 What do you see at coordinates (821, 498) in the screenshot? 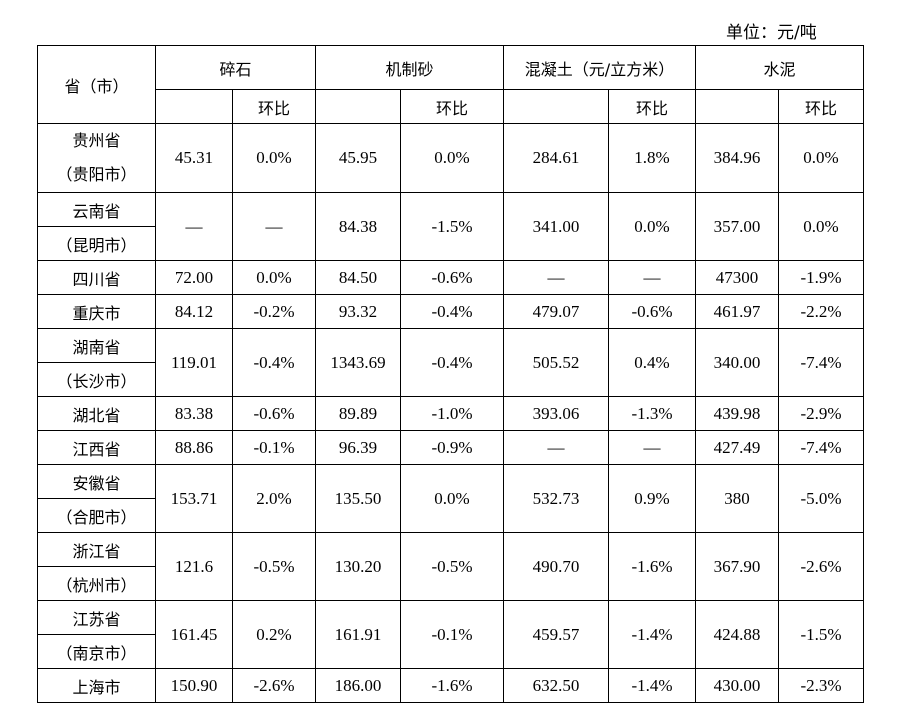
I see `mom-change-cell: -5.0%` at bounding box center [821, 498].